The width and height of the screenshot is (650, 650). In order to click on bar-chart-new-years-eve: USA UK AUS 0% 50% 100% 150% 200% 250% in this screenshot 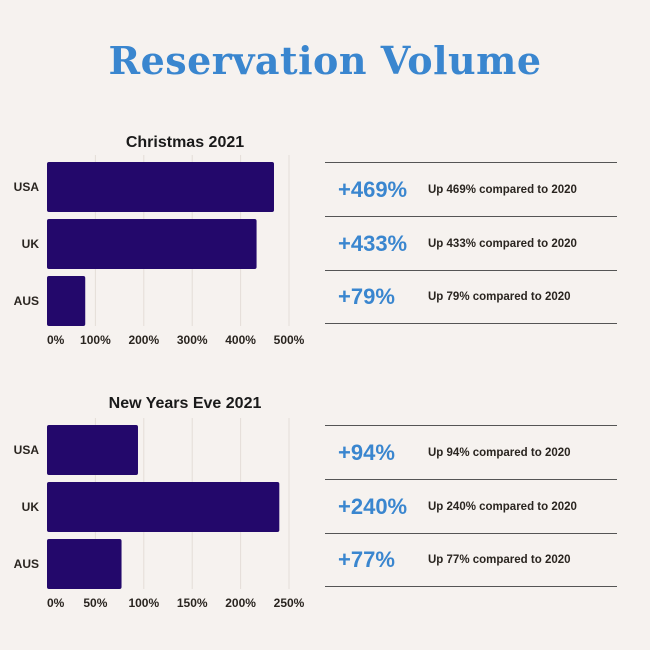, I will do `click(159, 514)`.